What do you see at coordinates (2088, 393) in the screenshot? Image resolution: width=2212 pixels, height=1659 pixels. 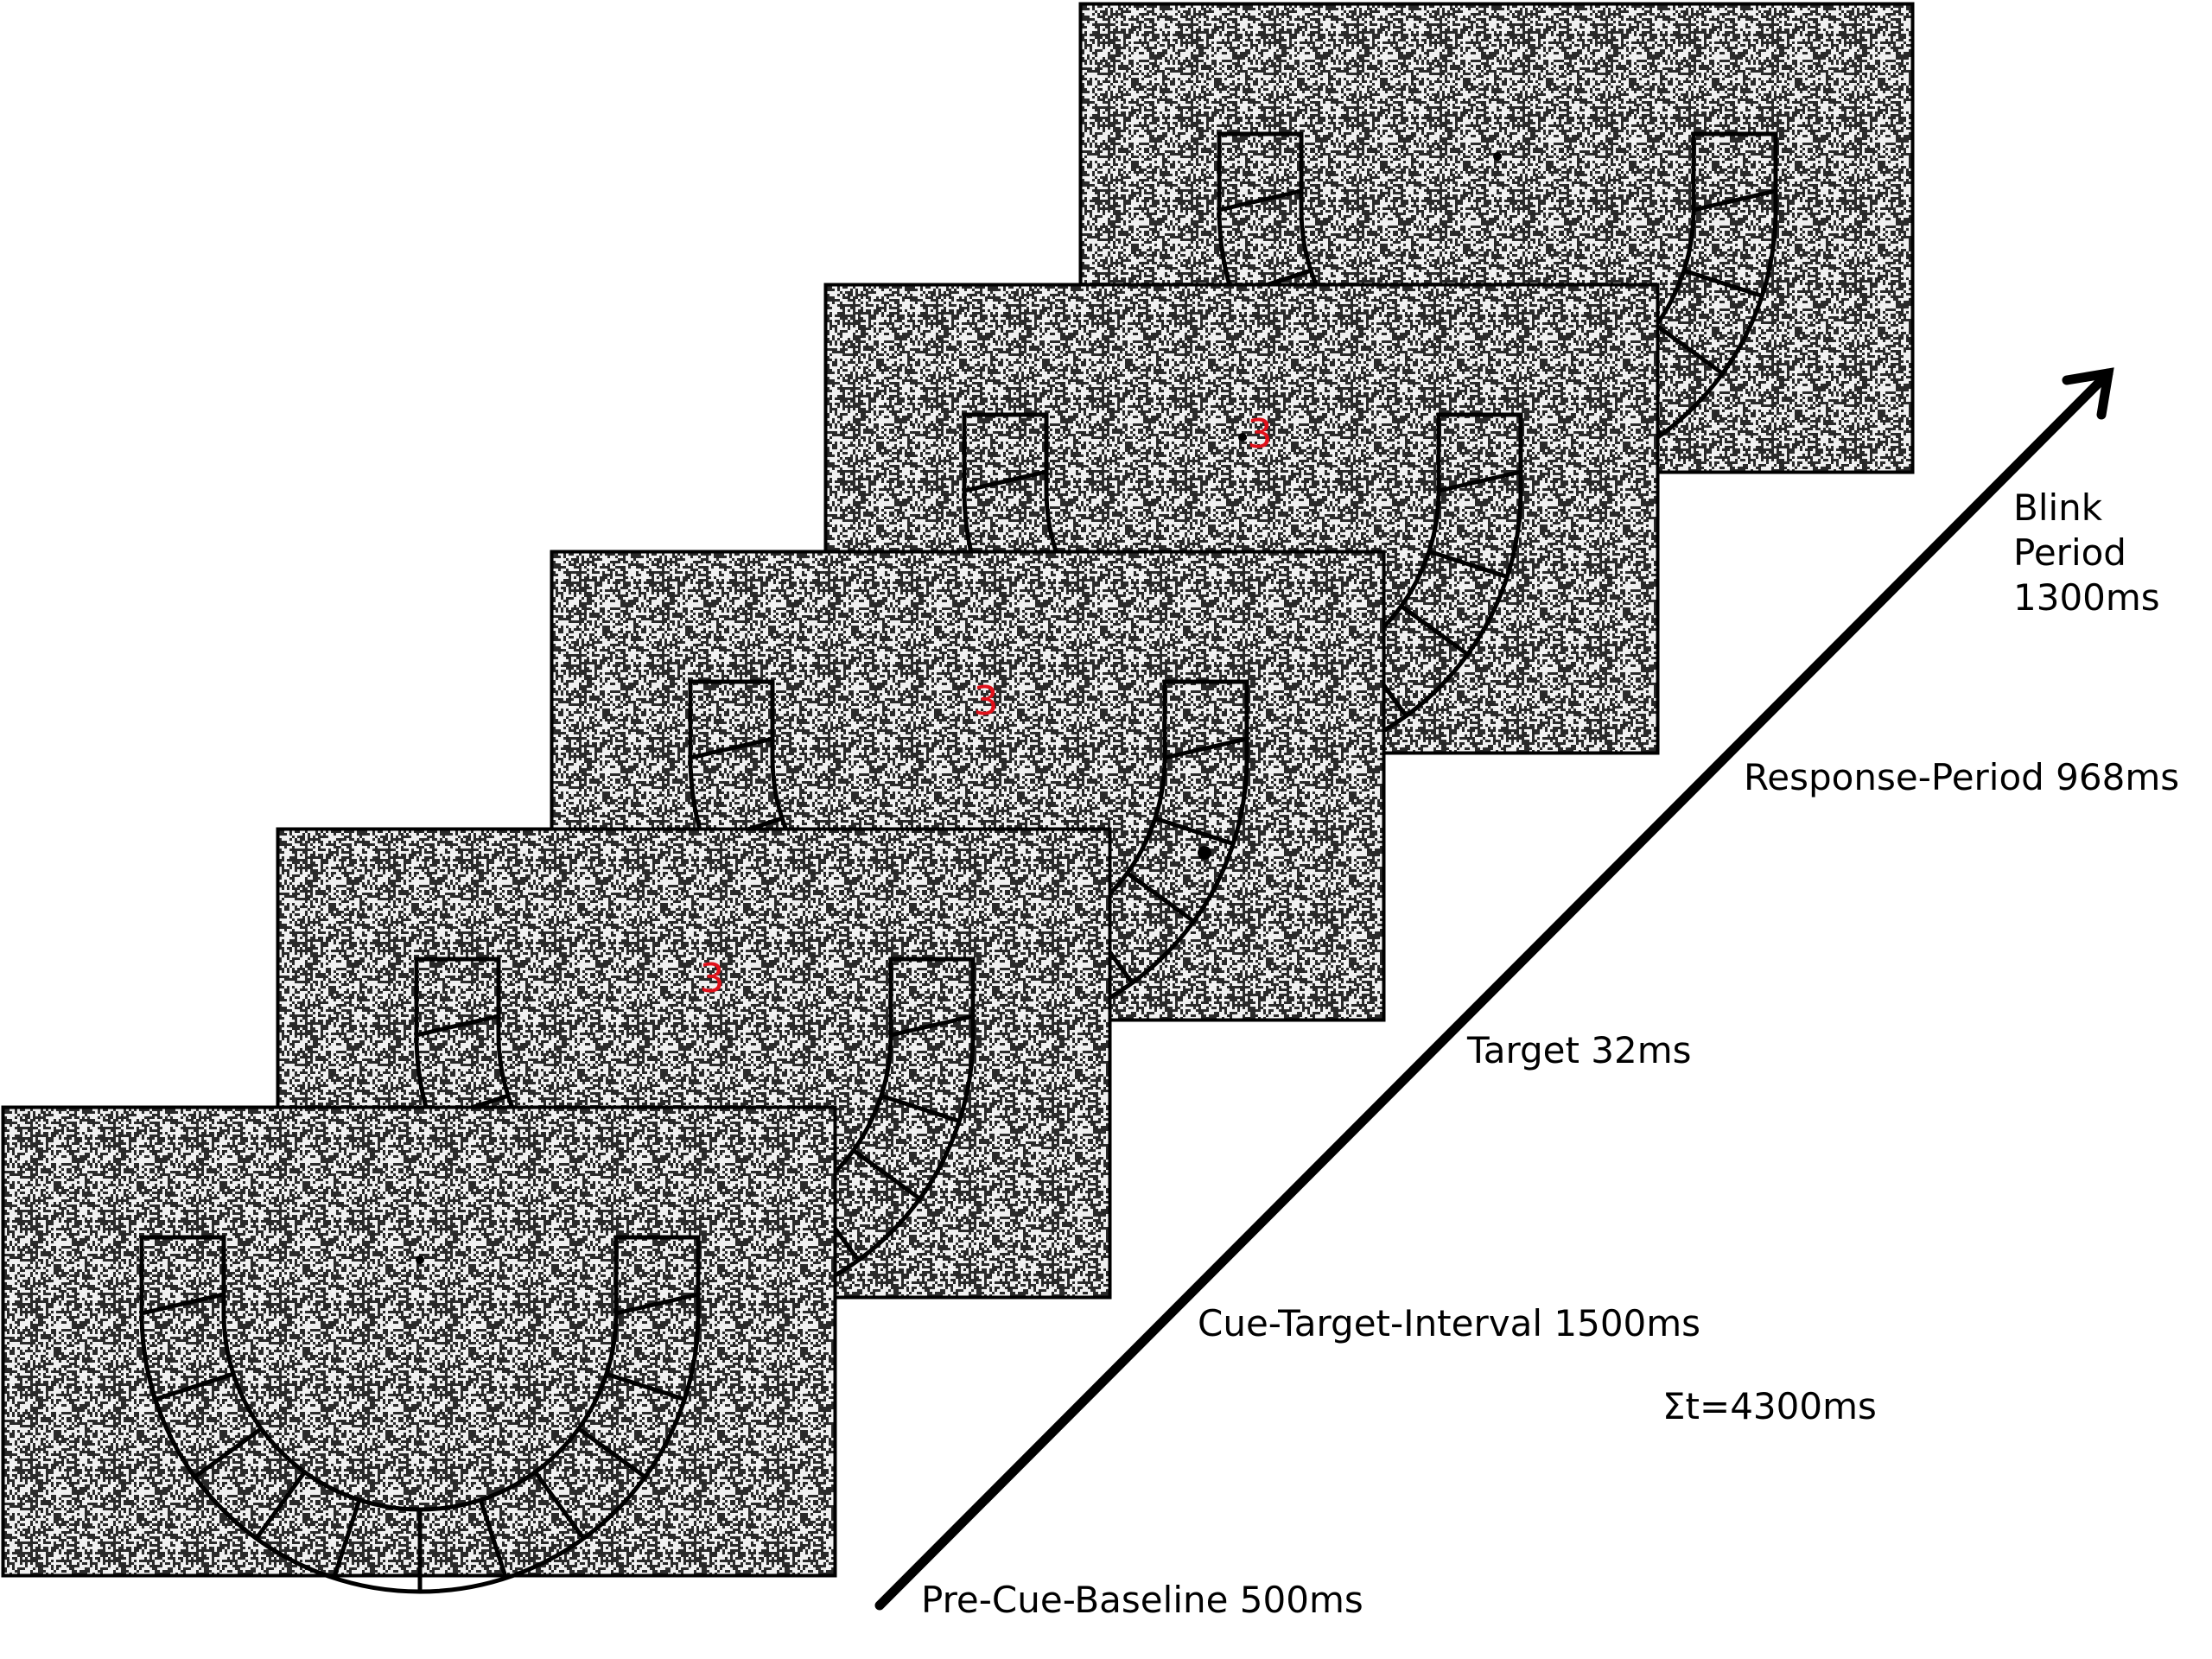 I see `arrowhead-icon` at bounding box center [2088, 393].